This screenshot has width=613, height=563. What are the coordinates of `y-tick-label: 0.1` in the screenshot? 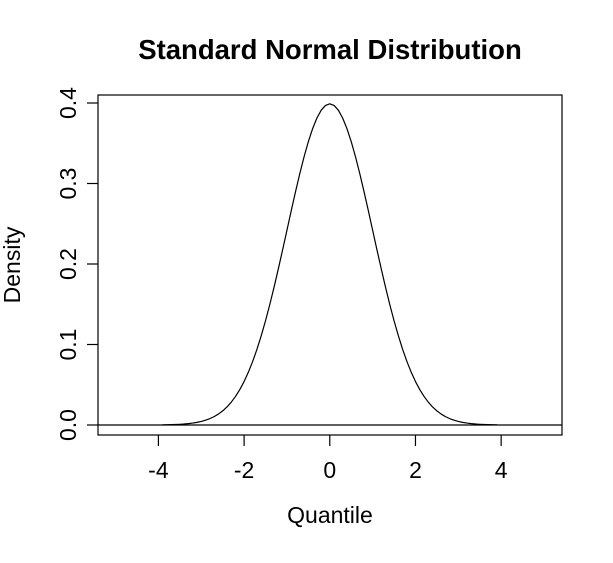 It's located at (68, 345).